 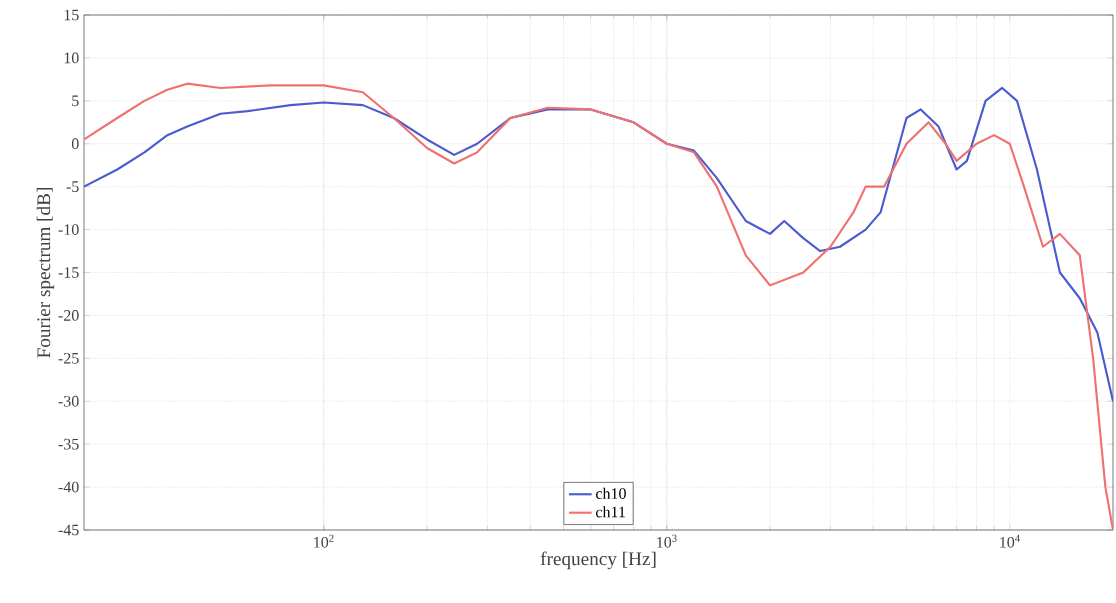 What do you see at coordinates (68, 401) in the screenshot?
I see `y-tick-label: -30` at bounding box center [68, 401].